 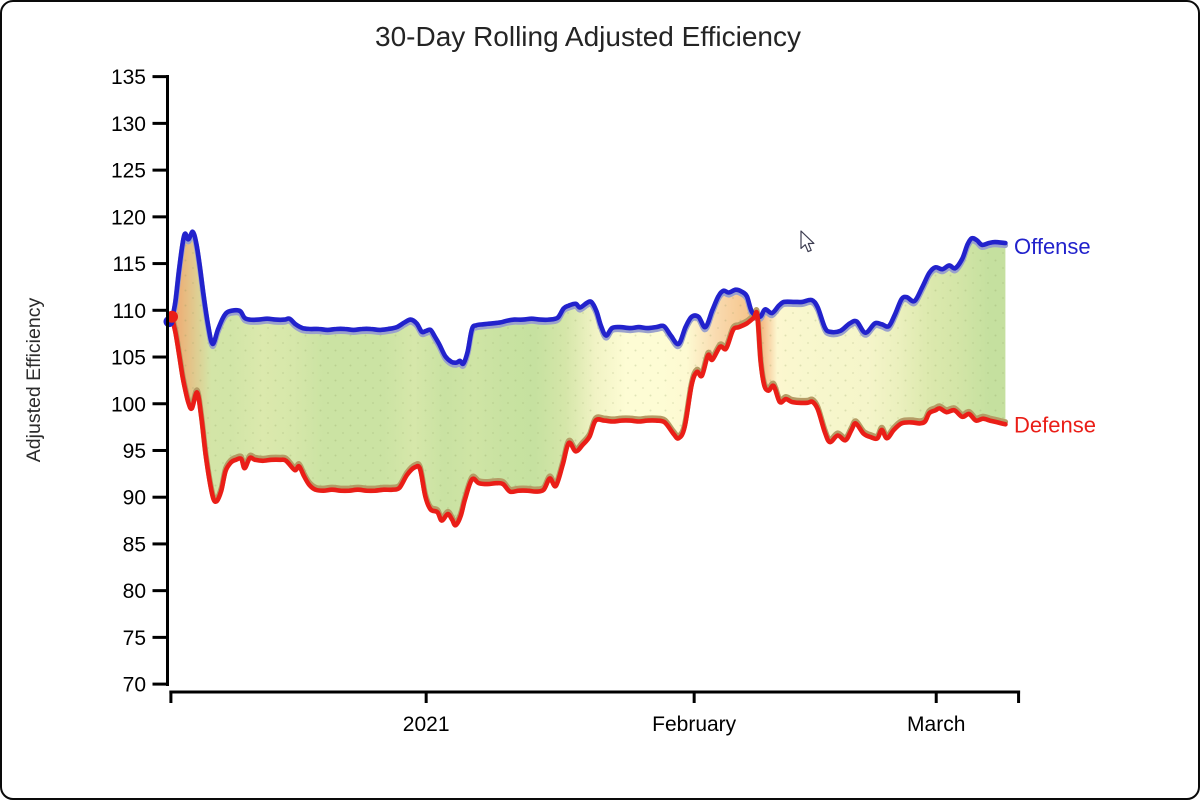 I want to click on defense-line-label: Defense, so click(x=1055, y=424).